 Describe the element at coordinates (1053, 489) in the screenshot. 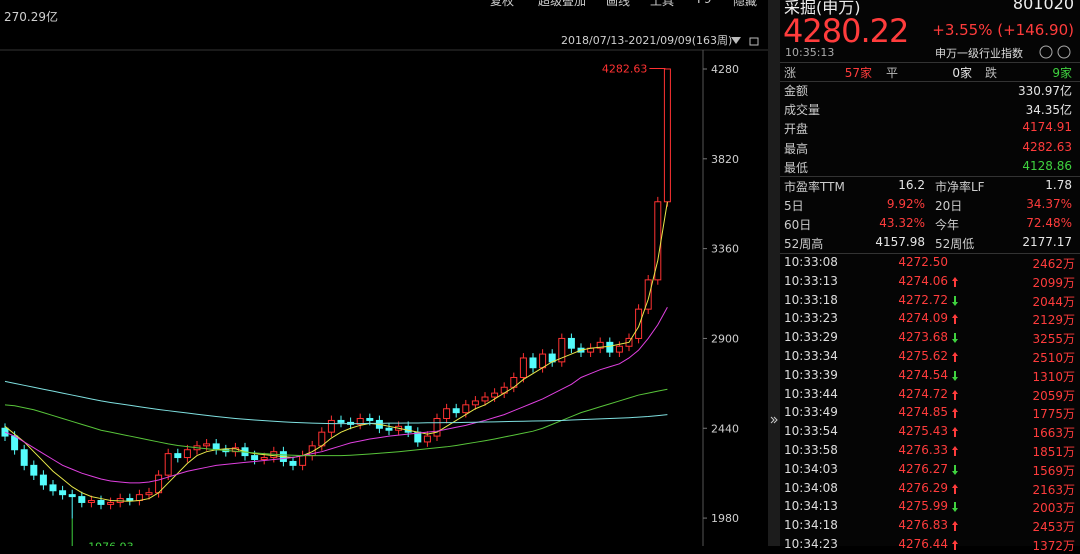

I see `trade-volume: 2163万` at that location.